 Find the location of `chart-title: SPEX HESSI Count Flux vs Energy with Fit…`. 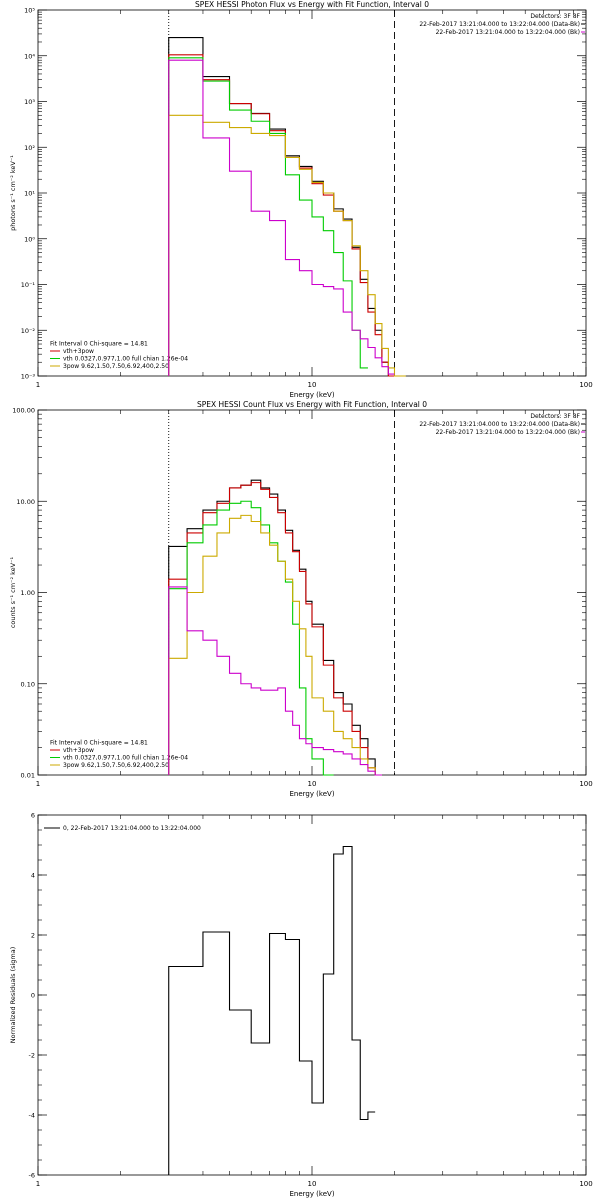

chart-title: SPEX HESSI Count Flux vs Energy with Fit… is located at coordinates (312, 404).